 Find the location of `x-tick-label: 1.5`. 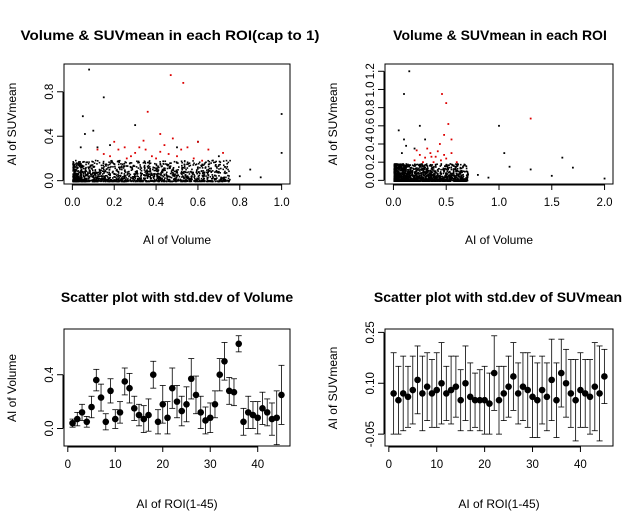

x-tick-label: 1.5 is located at coordinates (552, 203).